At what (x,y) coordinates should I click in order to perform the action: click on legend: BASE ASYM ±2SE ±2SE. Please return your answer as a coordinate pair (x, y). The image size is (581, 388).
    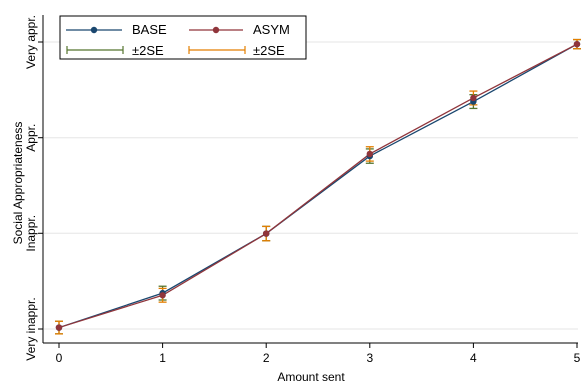
    Looking at the image, I should click on (183, 37).